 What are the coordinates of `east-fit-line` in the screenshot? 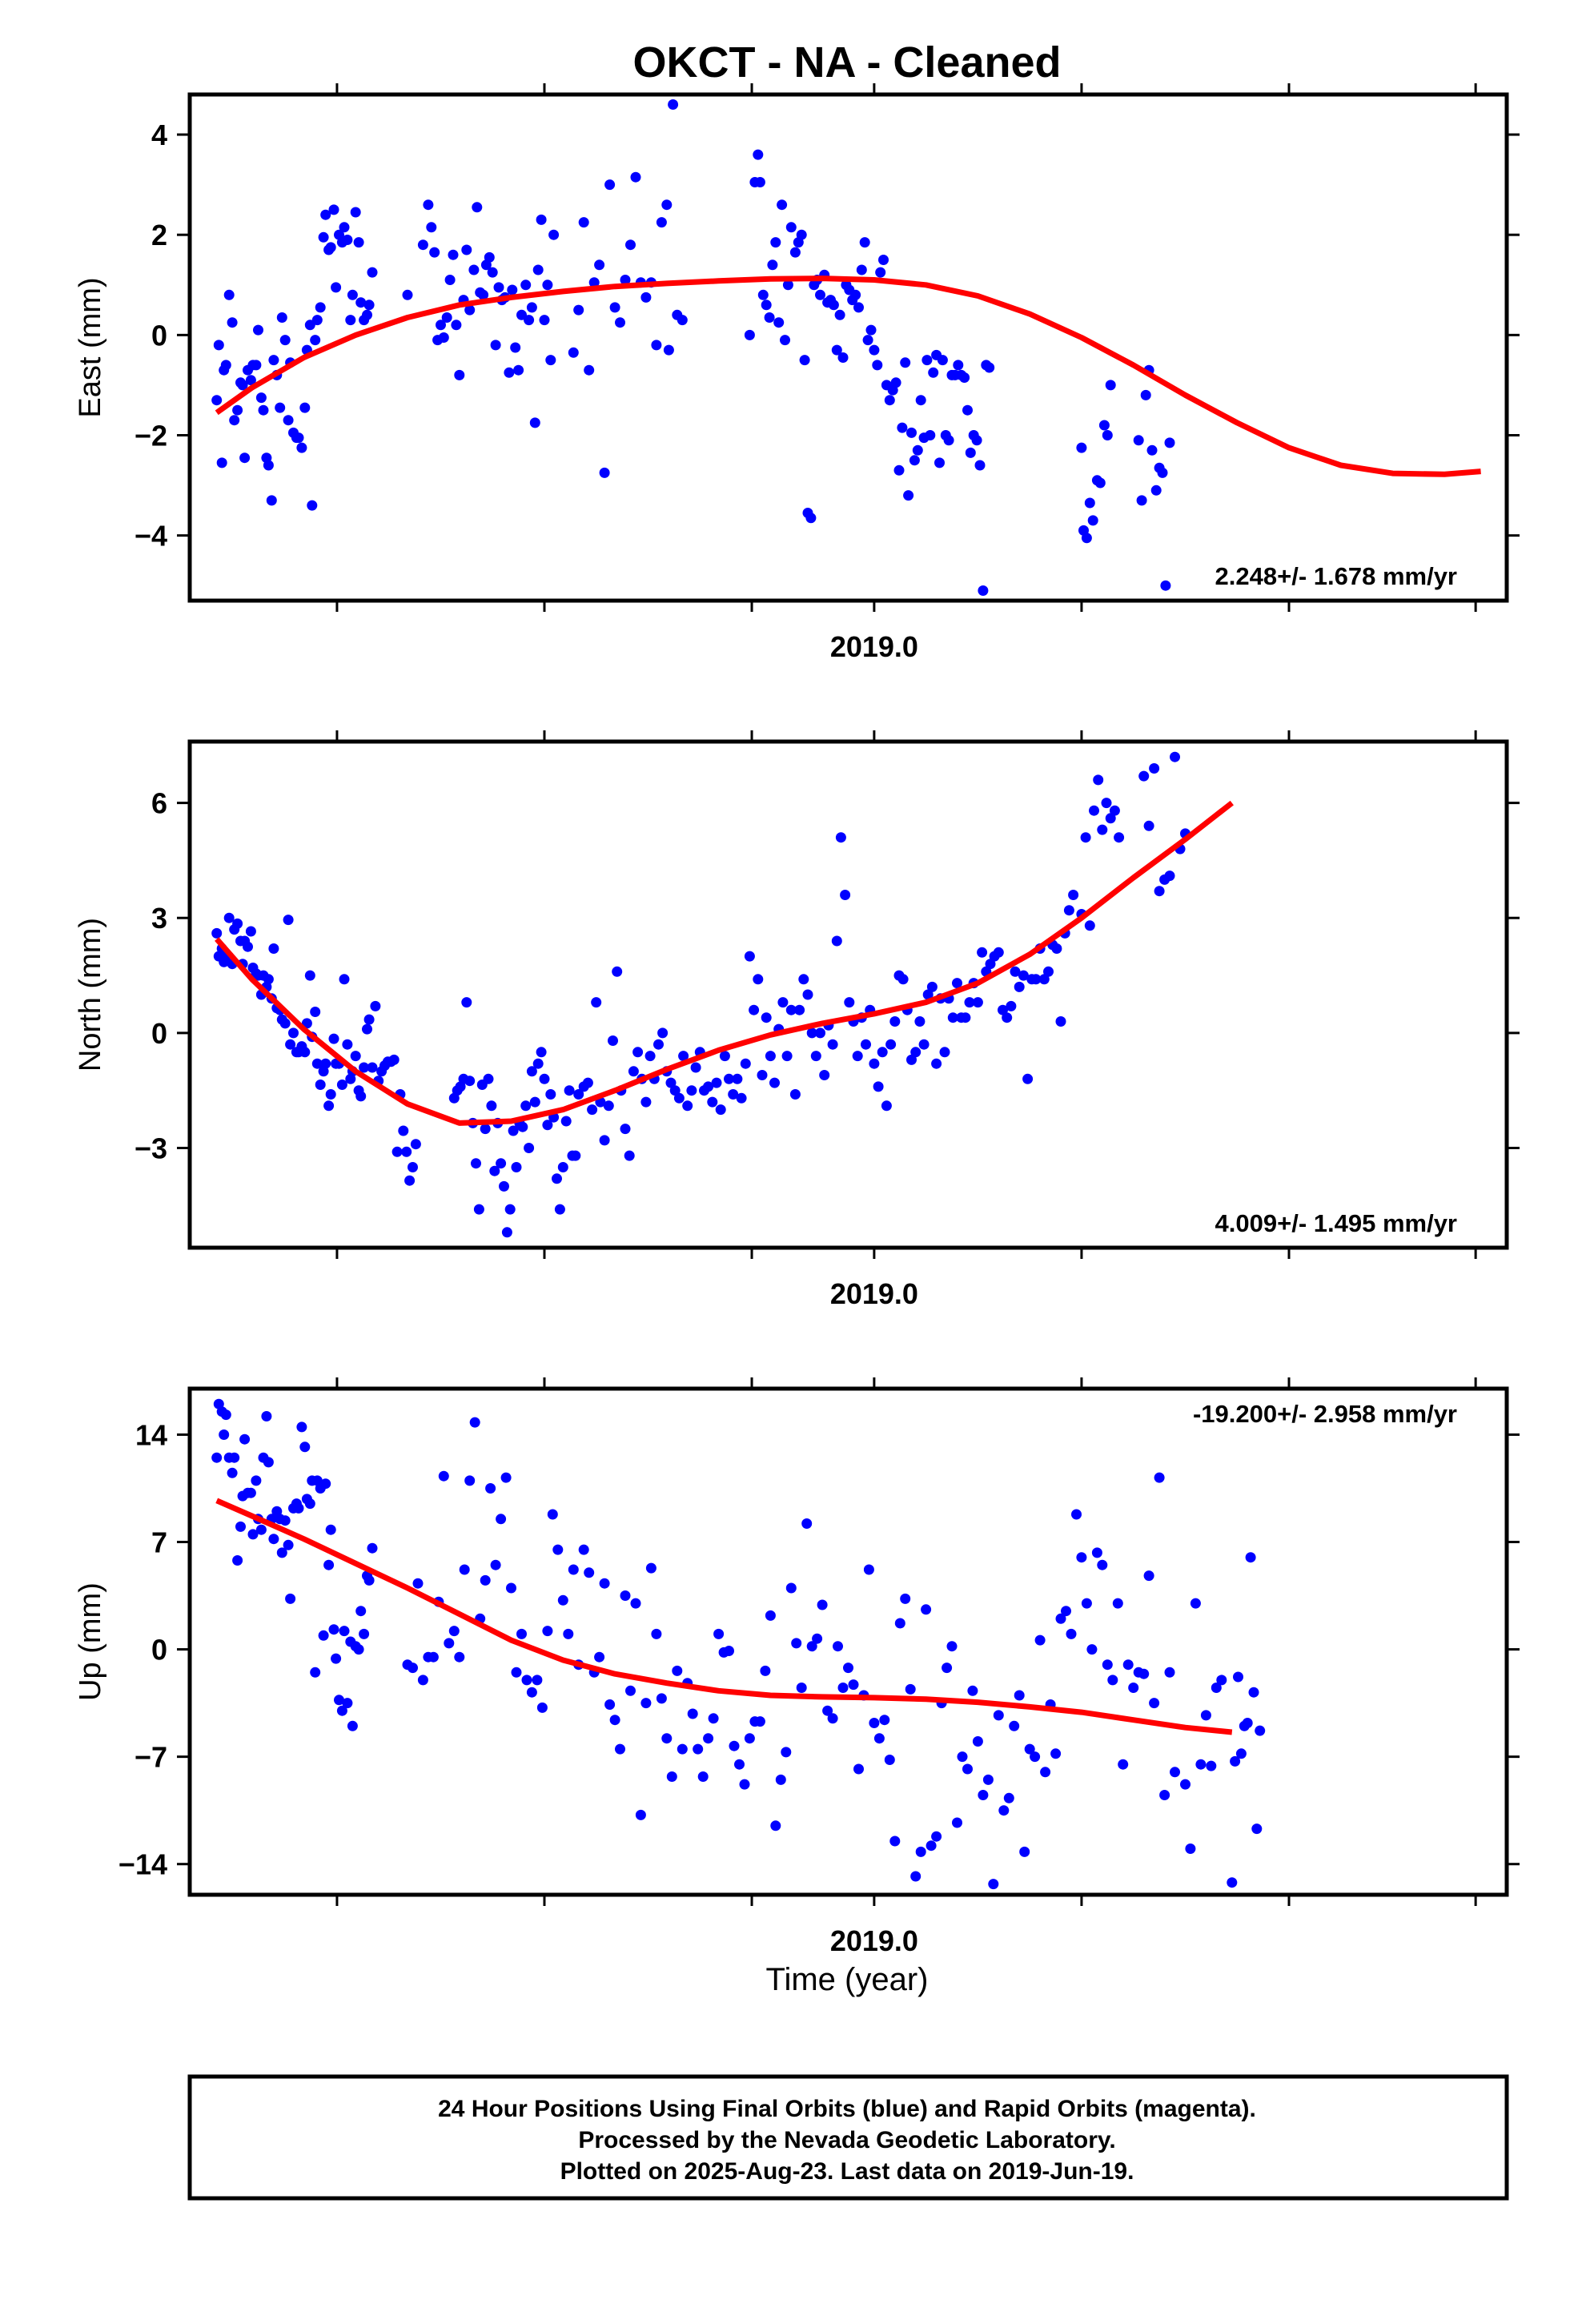 It's located at (848, 376).